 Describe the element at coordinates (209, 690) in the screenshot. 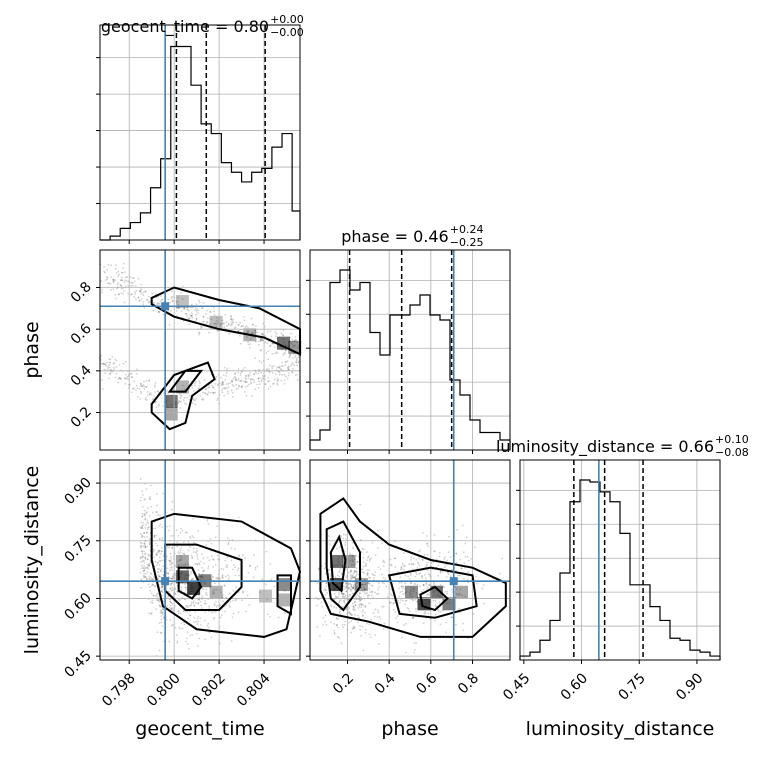

I see `x-tick-label: 0.802` at that location.